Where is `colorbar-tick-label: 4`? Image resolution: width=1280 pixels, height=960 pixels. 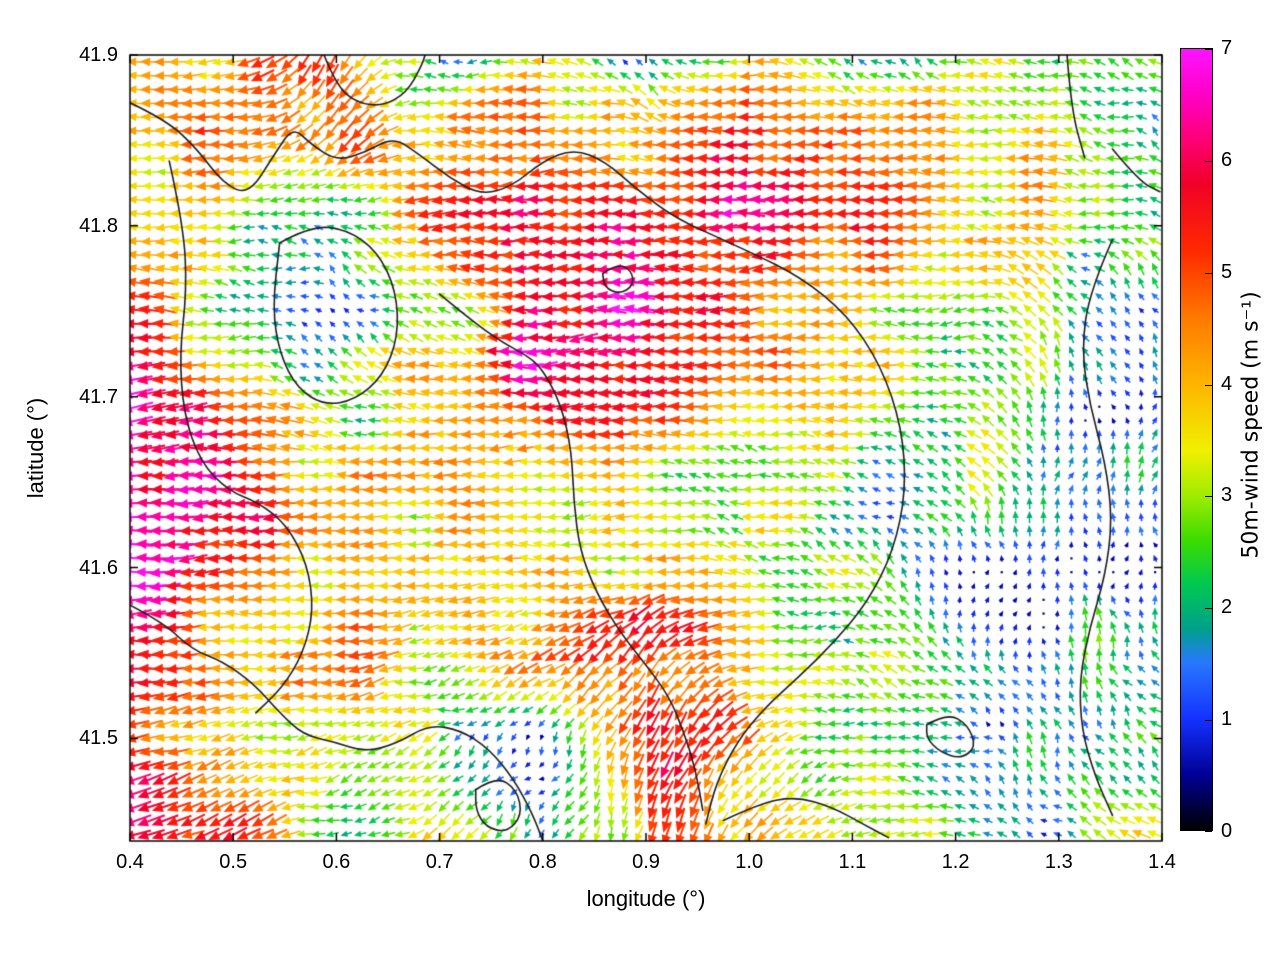 colorbar-tick-label: 4 is located at coordinates (1227, 383).